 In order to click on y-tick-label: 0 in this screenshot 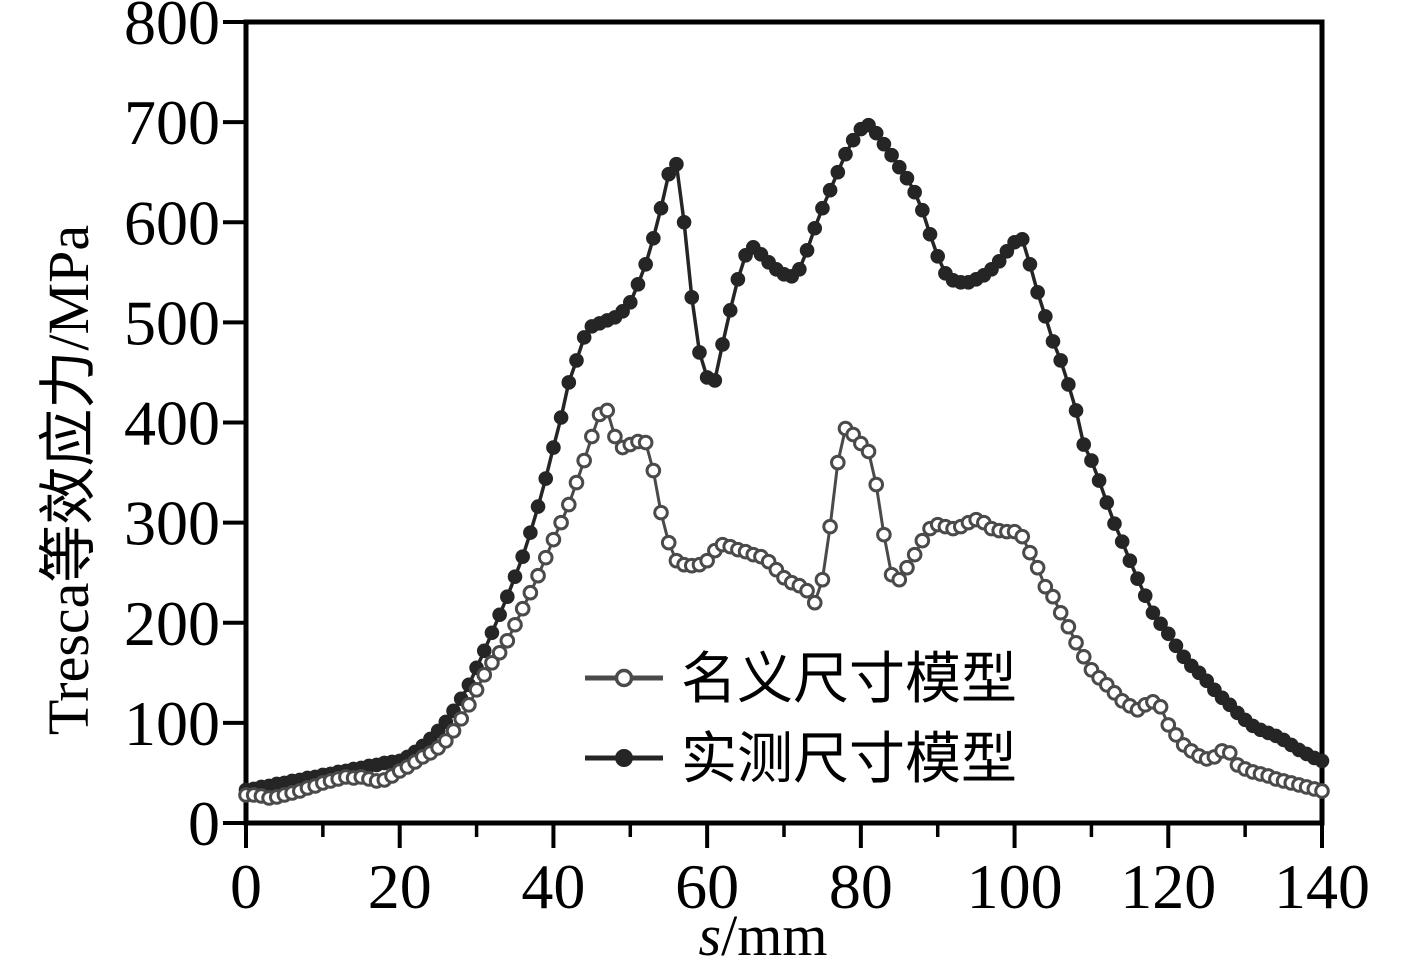, I will do `click(204, 823)`.